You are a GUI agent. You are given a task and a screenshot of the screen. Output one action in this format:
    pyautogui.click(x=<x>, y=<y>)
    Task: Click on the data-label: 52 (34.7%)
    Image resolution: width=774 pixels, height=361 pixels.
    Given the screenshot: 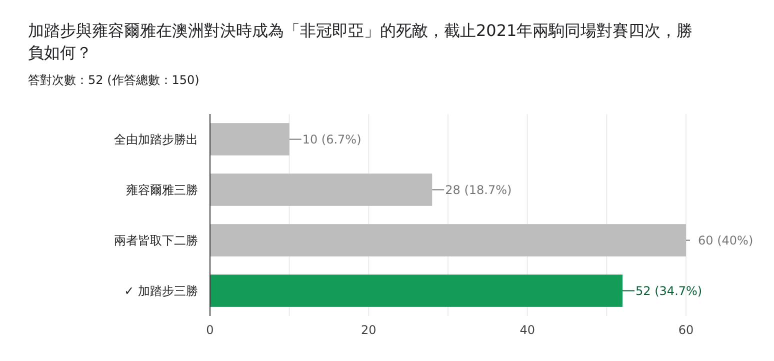 What is the action you would take?
    pyautogui.click(x=669, y=291)
    